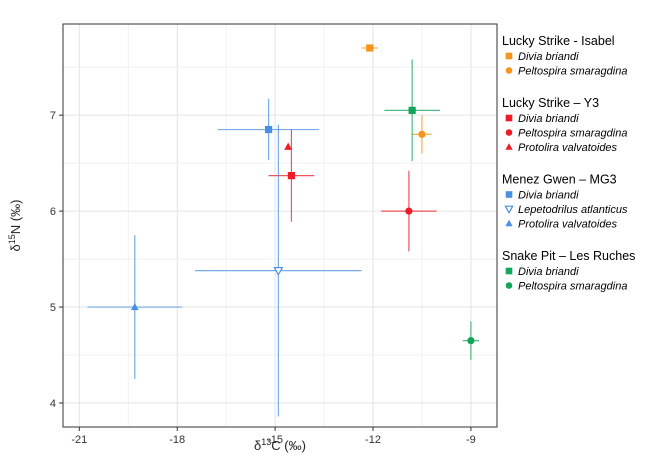  What do you see at coordinates (397, 98) in the screenshot?
I see `group-lucky-strike-isabel` at bounding box center [397, 98].